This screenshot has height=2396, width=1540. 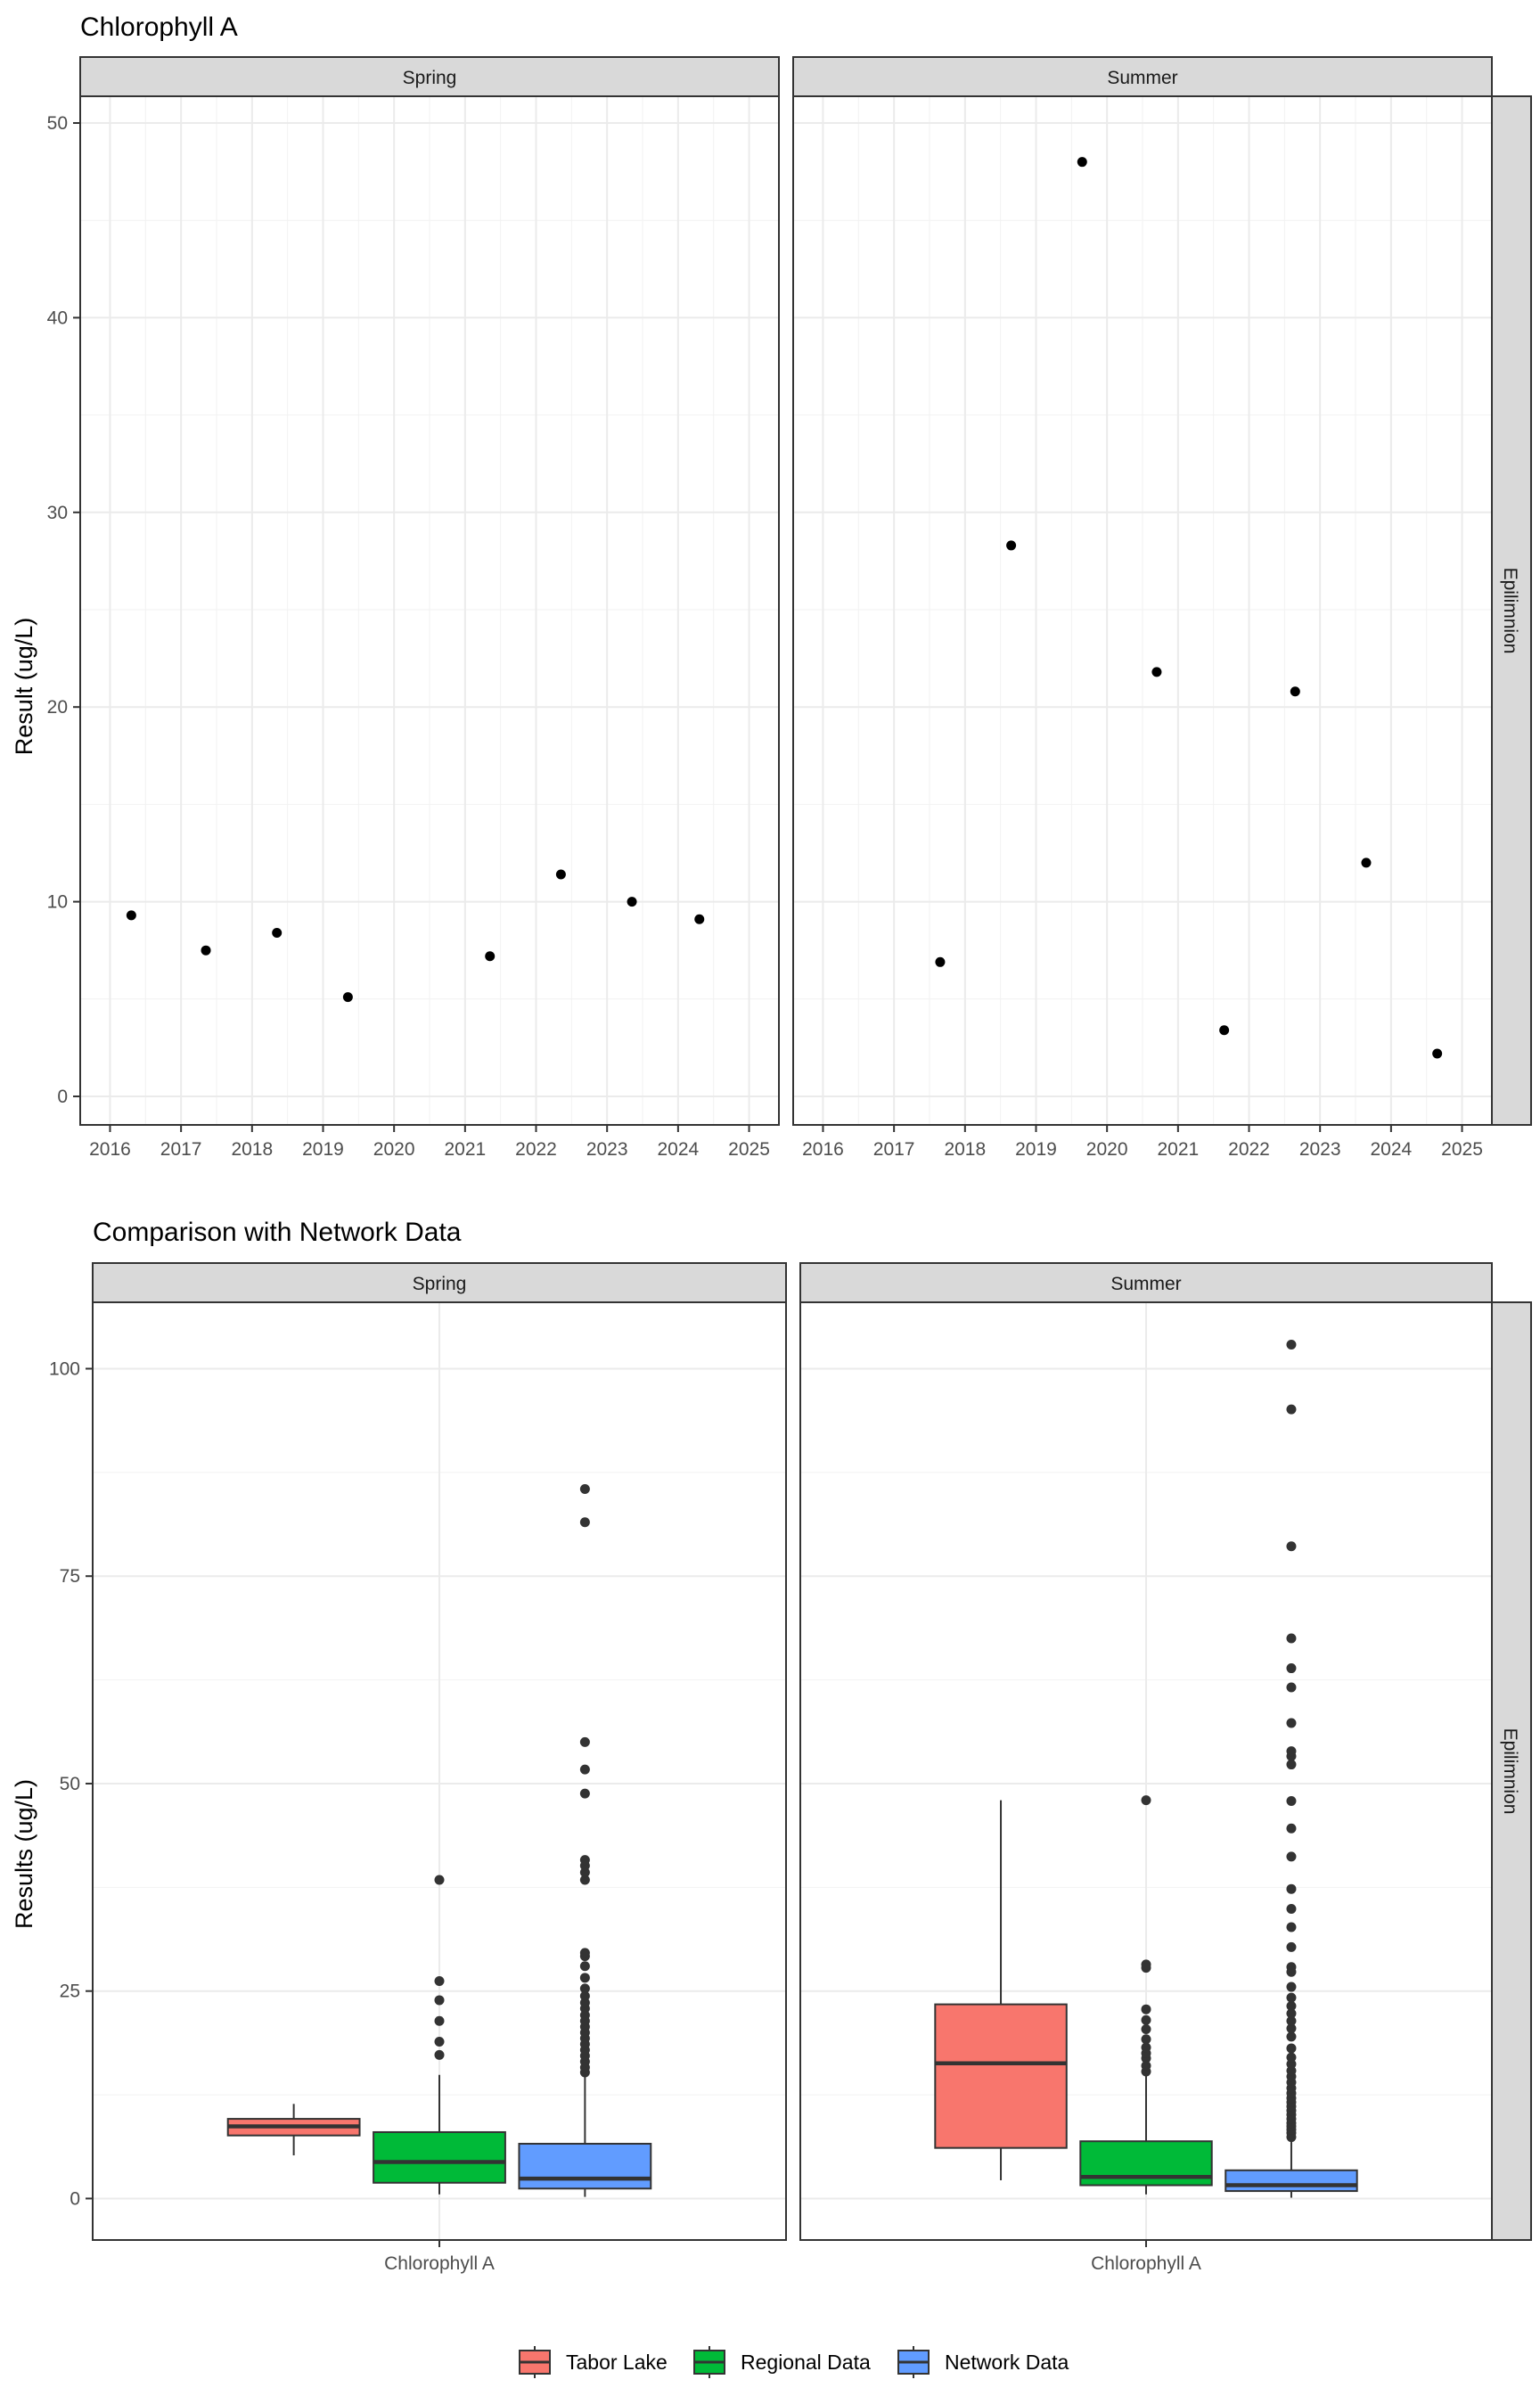 What do you see at coordinates (62, 1097) in the screenshot?
I see `scatter-y-tick-label: 0` at bounding box center [62, 1097].